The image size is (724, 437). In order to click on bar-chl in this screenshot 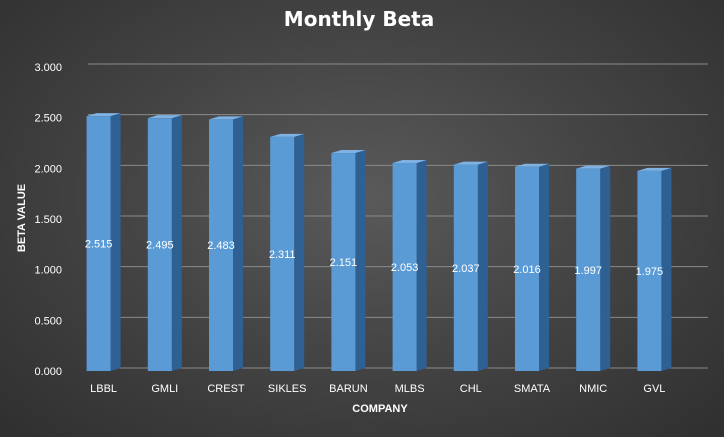, I will do `click(470, 266)`.